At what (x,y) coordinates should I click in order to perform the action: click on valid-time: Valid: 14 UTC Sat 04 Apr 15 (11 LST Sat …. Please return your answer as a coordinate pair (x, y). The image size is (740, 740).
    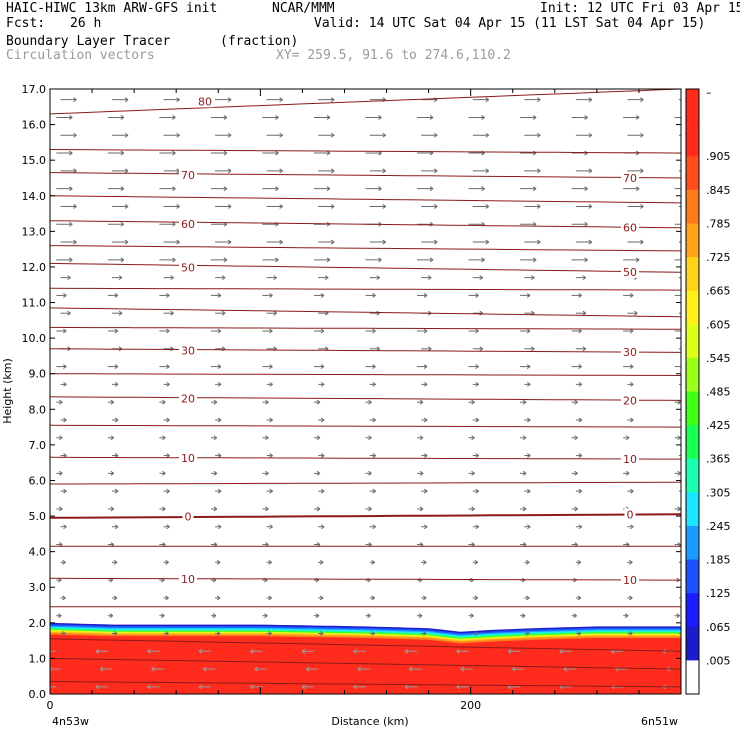
    Looking at the image, I should click on (510, 23).